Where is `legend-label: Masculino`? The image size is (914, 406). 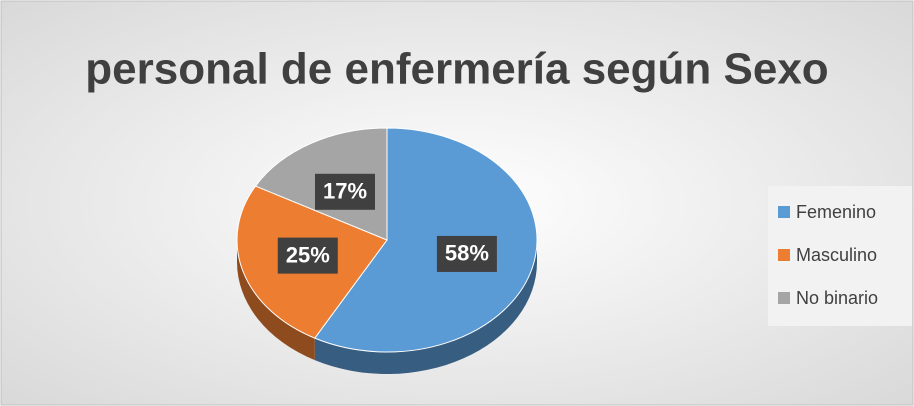
legend-label: Masculino is located at coordinates (836, 255).